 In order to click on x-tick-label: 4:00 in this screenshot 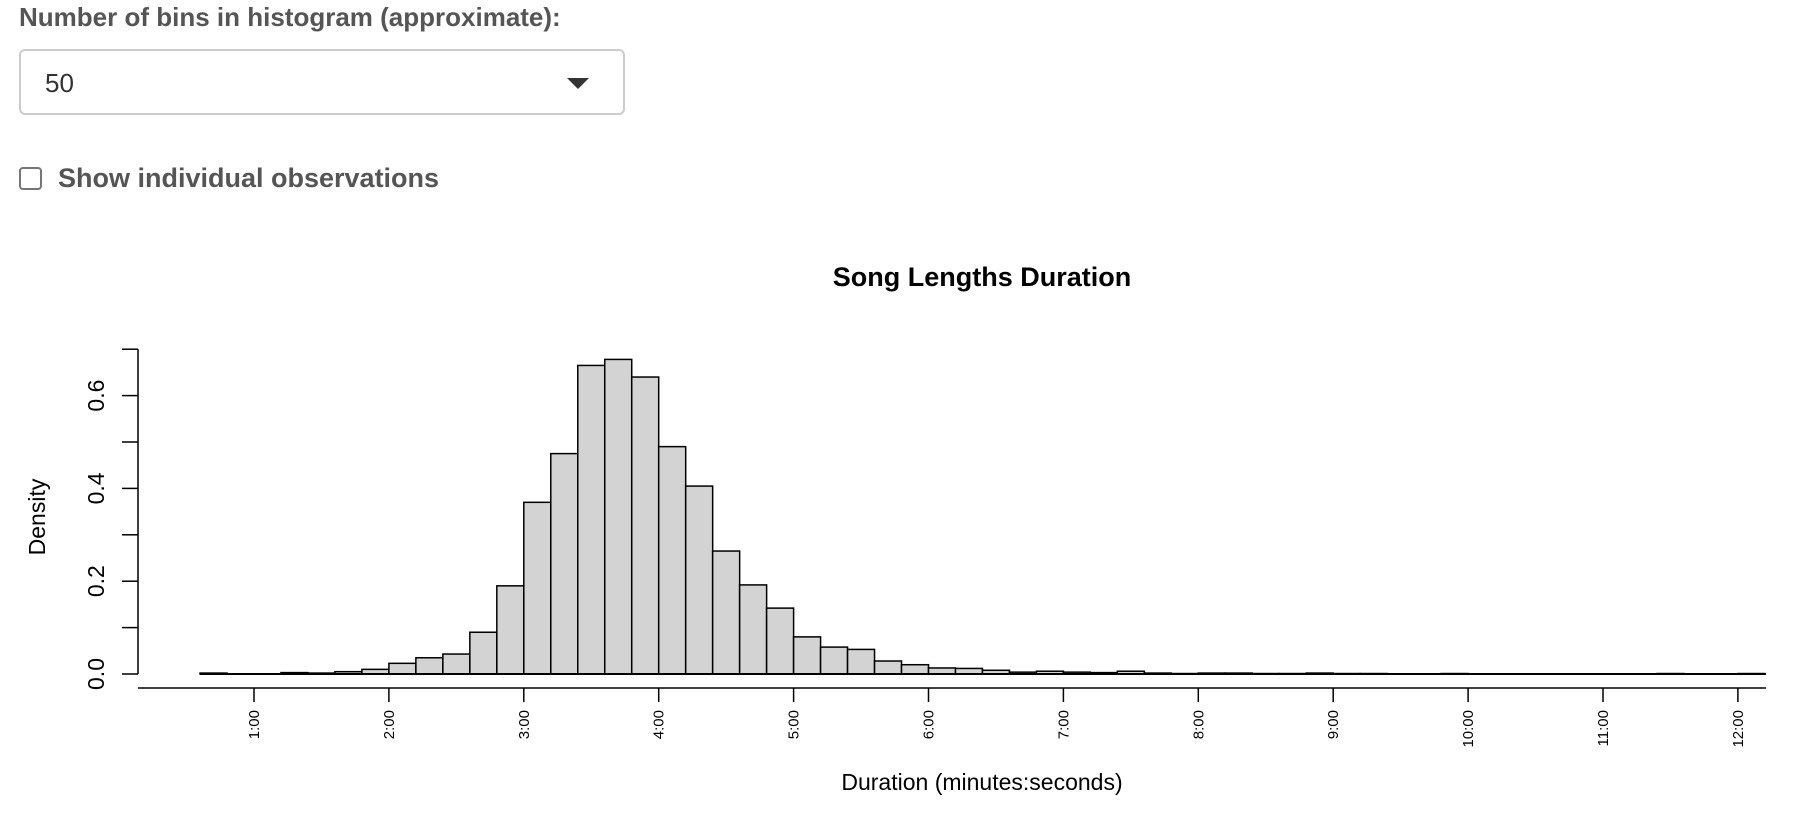, I will do `click(659, 724)`.